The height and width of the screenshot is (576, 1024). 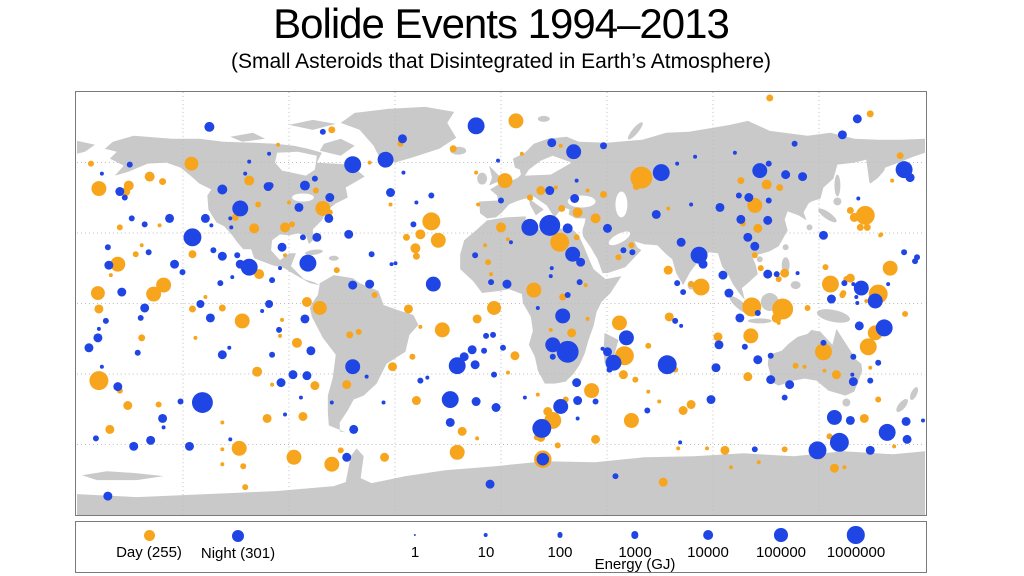 I want to click on size-legend-item: 1000000, so click(x=856, y=543).